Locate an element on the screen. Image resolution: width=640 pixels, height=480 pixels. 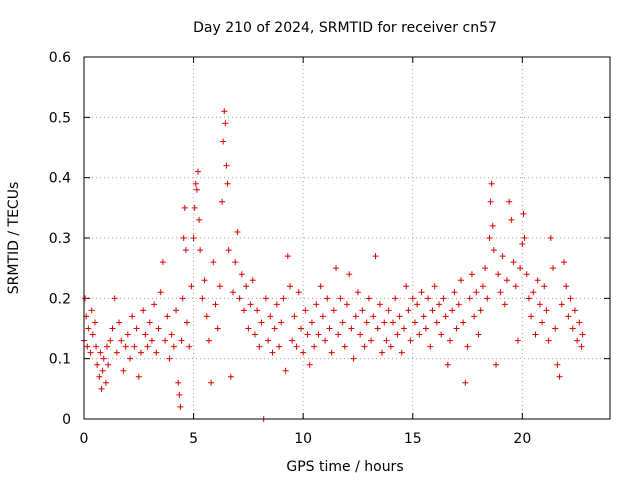
x-tick-label: 20 is located at coordinates (522, 439).